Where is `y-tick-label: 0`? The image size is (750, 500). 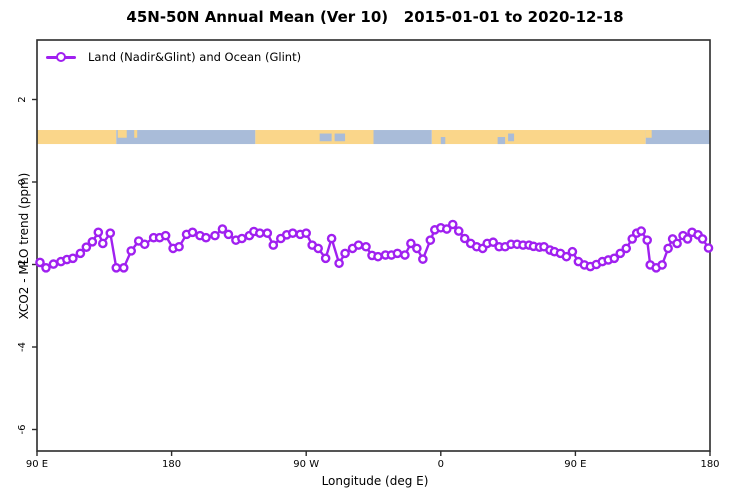
y-tick-label: 0 is located at coordinates (22, 182).